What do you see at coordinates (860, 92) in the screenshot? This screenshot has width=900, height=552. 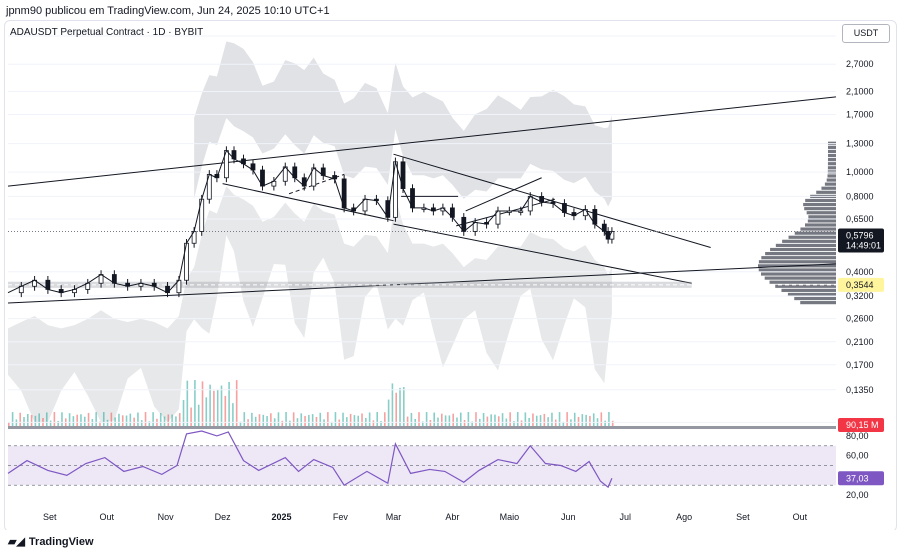 I see `price-axis-tick: 2,1000` at bounding box center [860, 92].